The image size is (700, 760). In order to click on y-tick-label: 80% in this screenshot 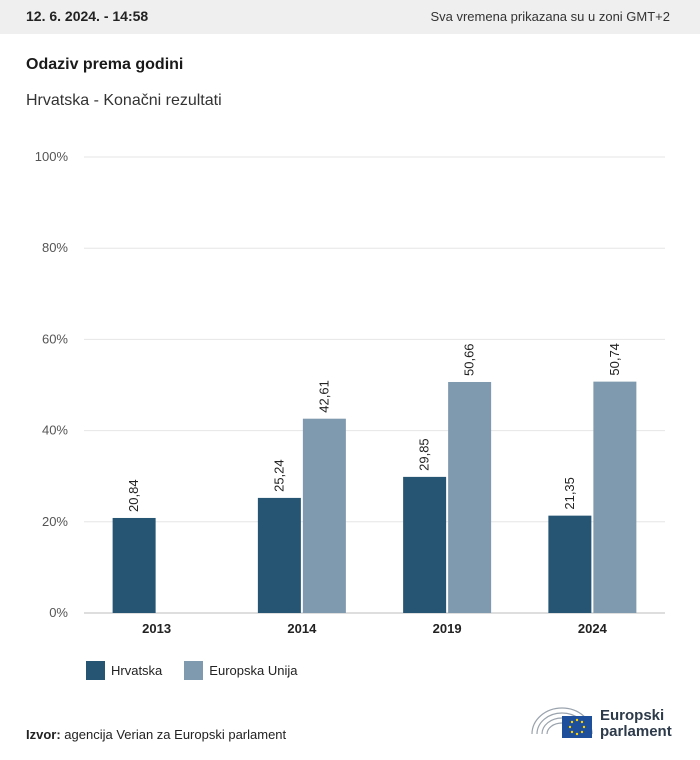, I will do `click(55, 247)`.